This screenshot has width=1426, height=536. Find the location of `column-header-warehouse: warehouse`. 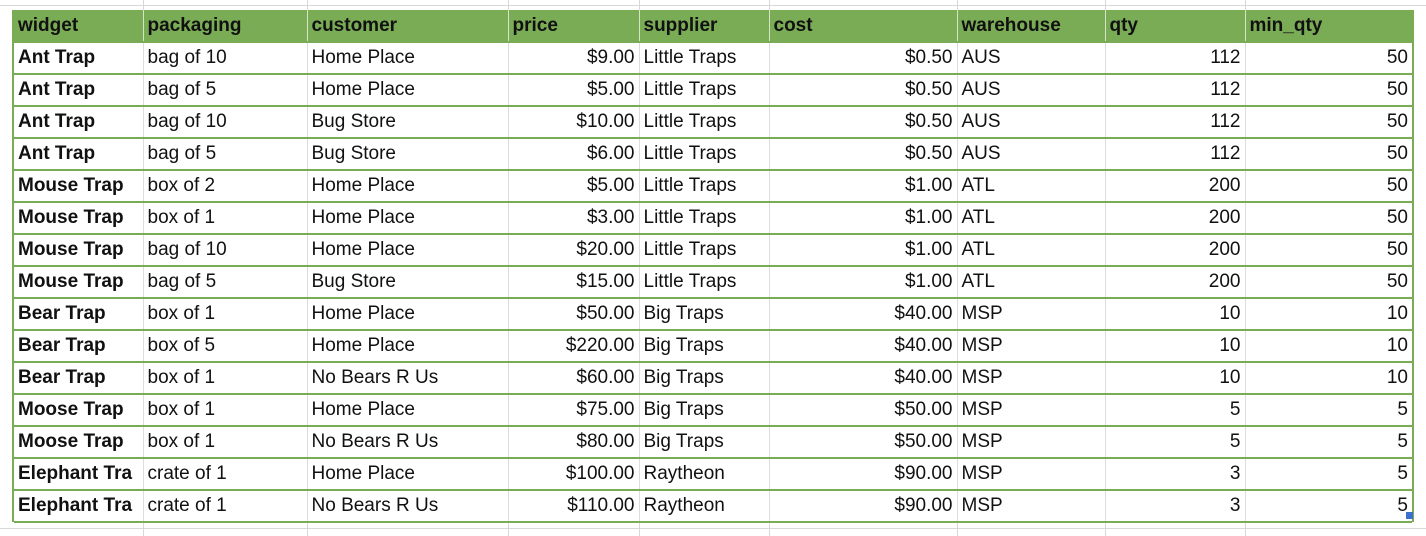

column-header-warehouse: warehouse is located at coordinates (1030, 26).